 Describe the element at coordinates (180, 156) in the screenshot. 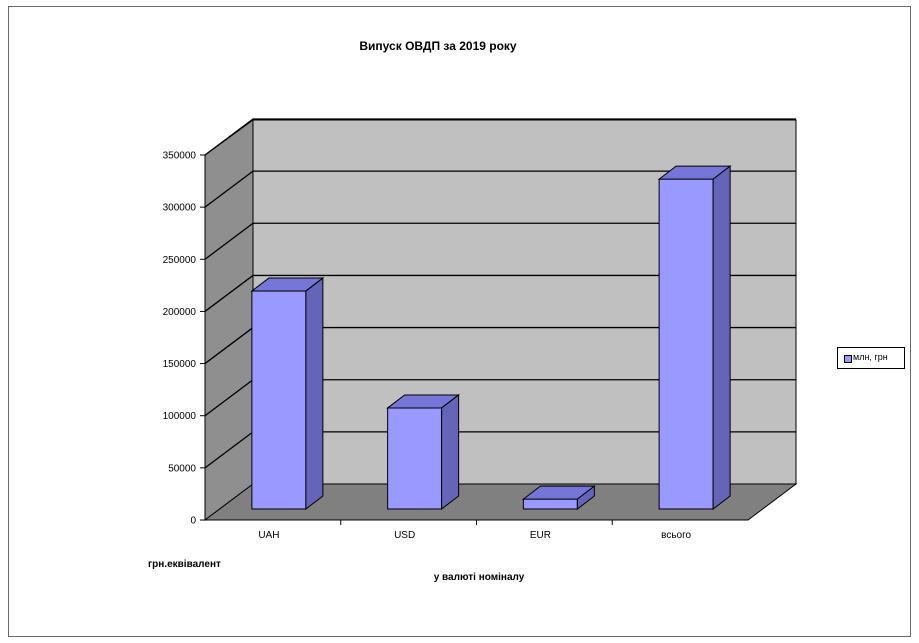

I see `y-tick-label: 350000` at that location.